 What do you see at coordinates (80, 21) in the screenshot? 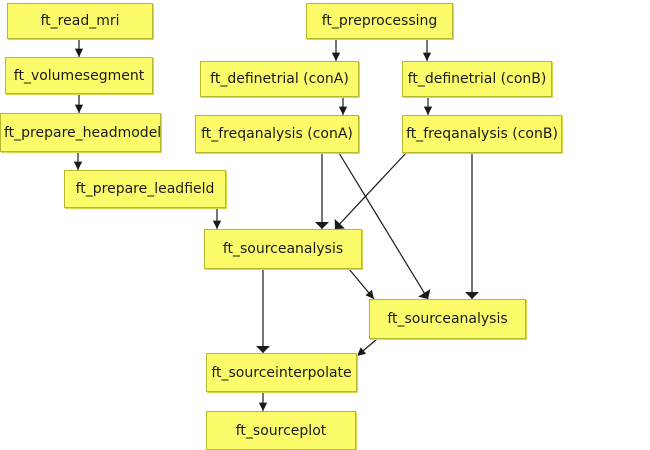
I see `node-ft-read-mri: ft_read_mri` at bounding box center [80, 21].